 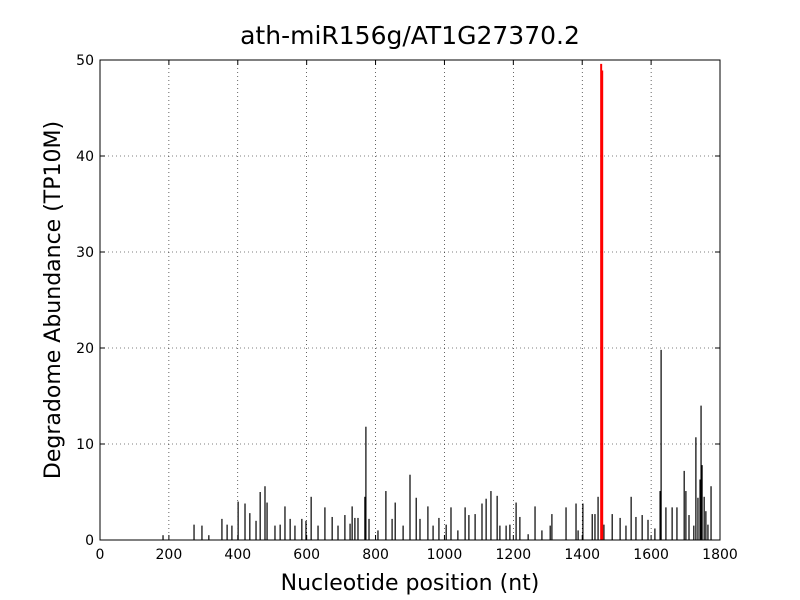 I want to click on y-tick-label: 10, so click(x=85, y=445).